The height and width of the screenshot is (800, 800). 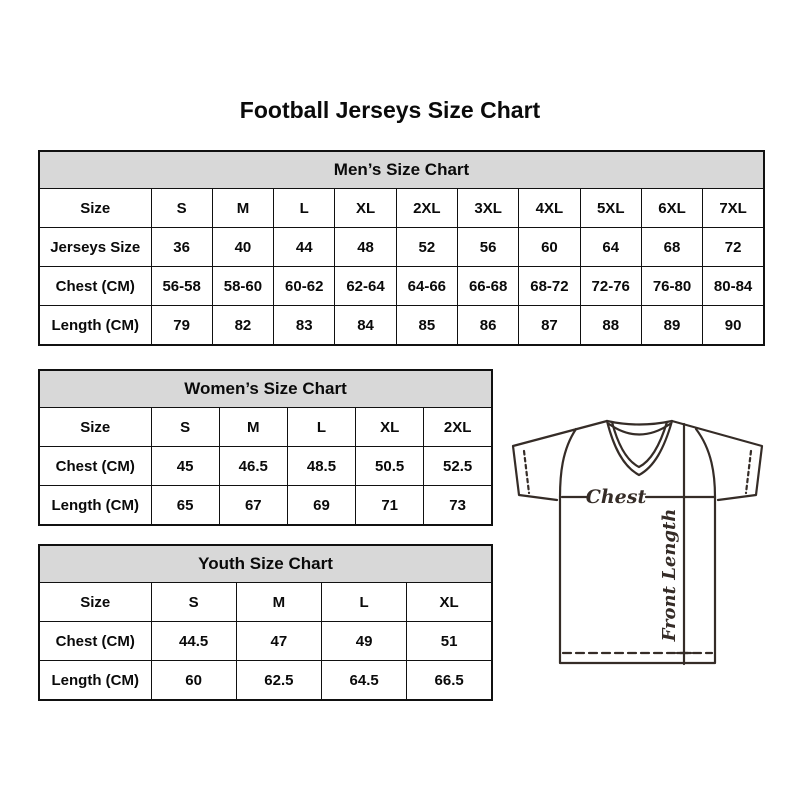 I want to click on page-title: Football Jerseys Size Chart, so click(x=390, y=110).